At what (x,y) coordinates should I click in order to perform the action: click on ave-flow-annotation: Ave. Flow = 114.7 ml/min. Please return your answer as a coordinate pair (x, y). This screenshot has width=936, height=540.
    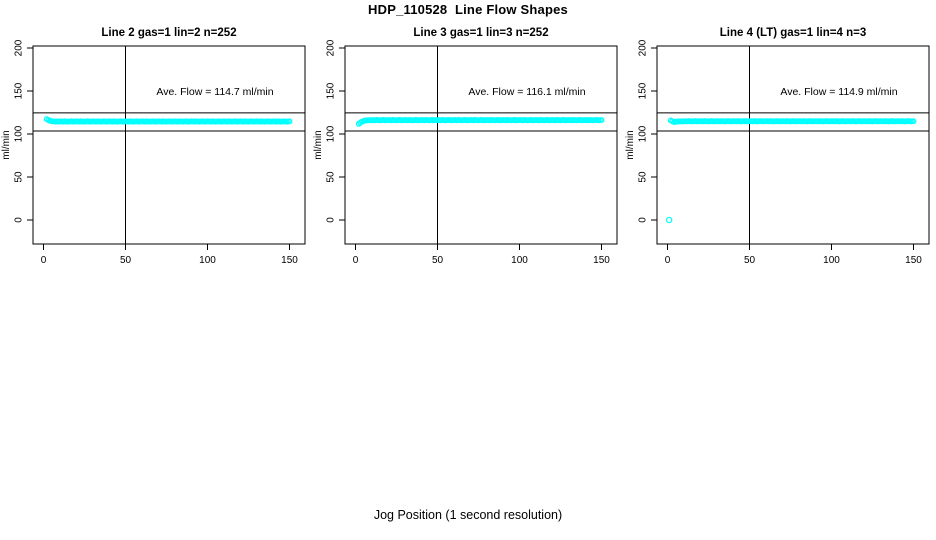
    Looking at the image, I should click on (214, 92).